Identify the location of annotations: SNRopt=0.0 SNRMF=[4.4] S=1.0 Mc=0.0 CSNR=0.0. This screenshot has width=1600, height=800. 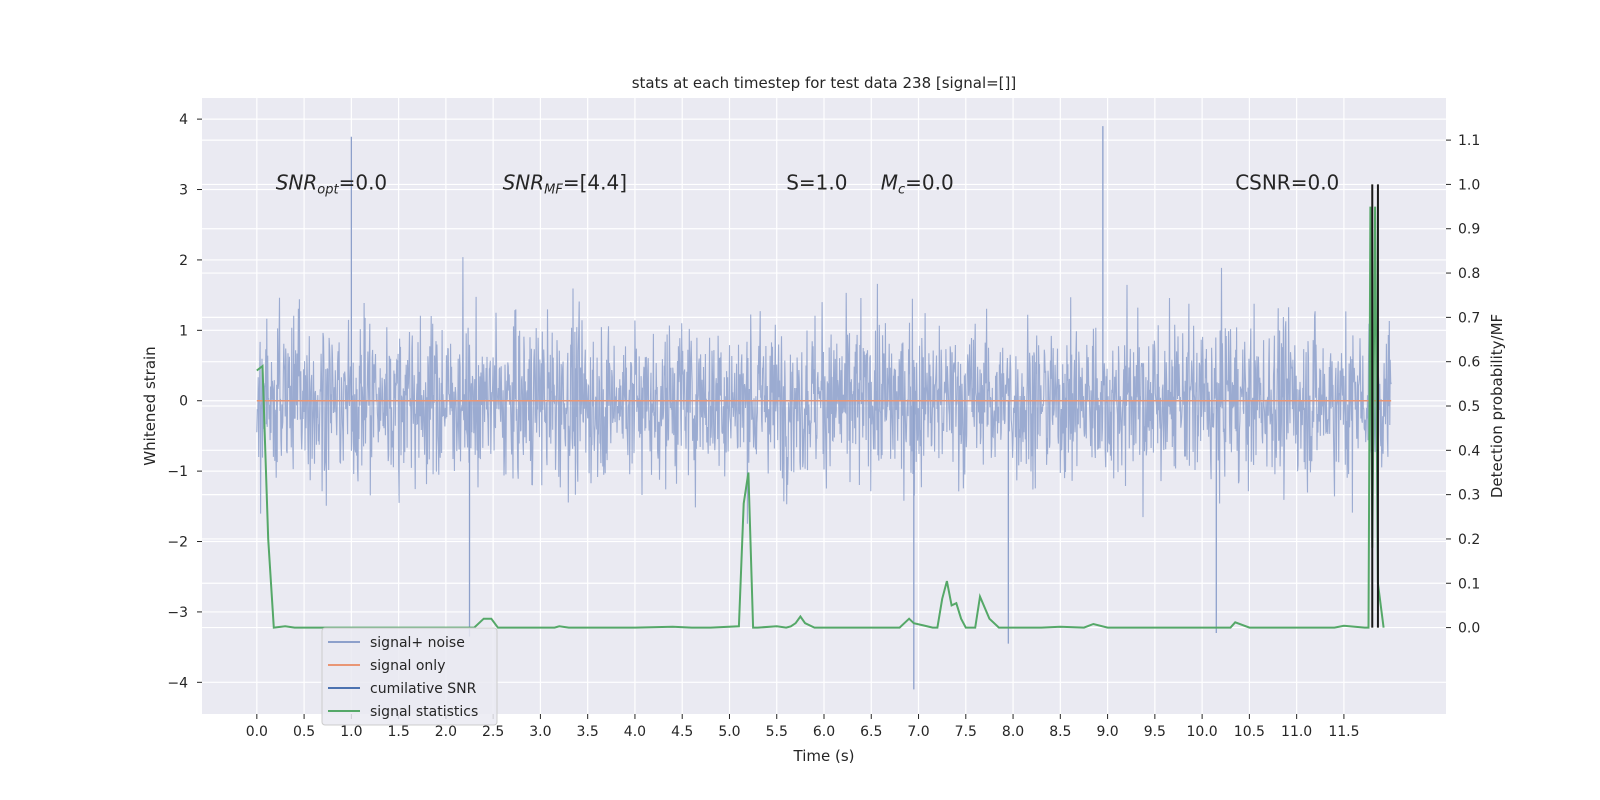
(808, 184).